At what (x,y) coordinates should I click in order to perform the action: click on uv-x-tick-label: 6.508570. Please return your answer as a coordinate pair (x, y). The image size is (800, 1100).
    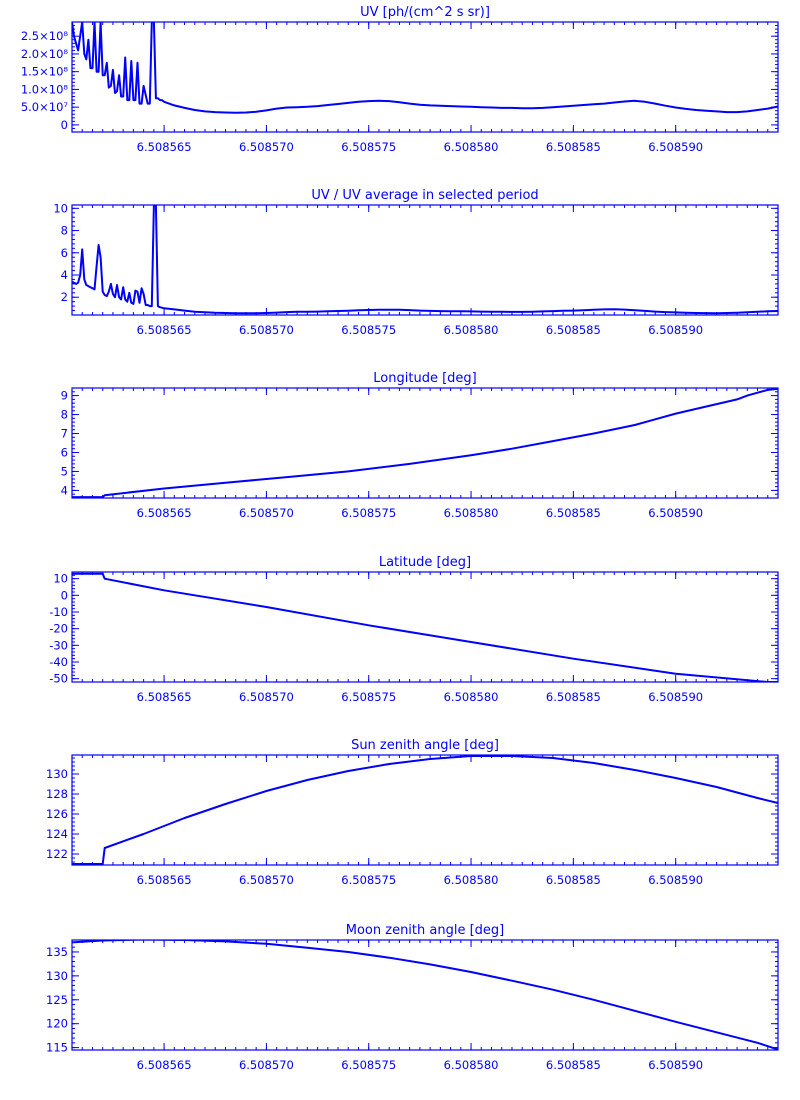
    Looking at the image, I should click on (266, 147).